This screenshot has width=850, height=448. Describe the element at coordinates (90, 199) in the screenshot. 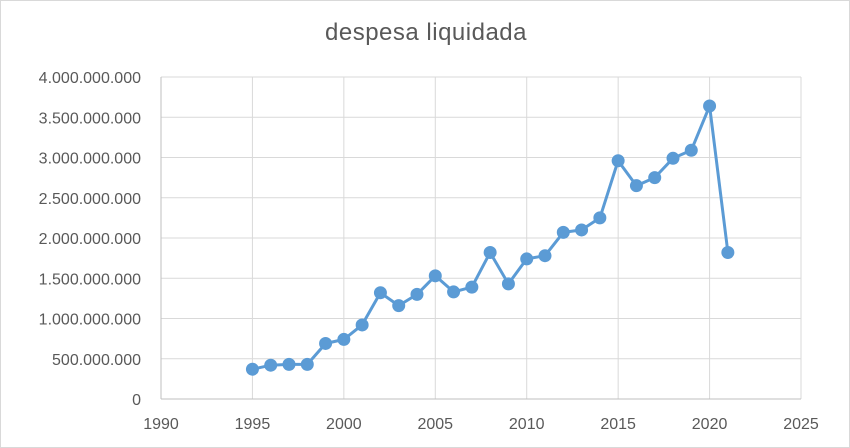

I see `y-tick-label: 2.500.000.000` at that location.